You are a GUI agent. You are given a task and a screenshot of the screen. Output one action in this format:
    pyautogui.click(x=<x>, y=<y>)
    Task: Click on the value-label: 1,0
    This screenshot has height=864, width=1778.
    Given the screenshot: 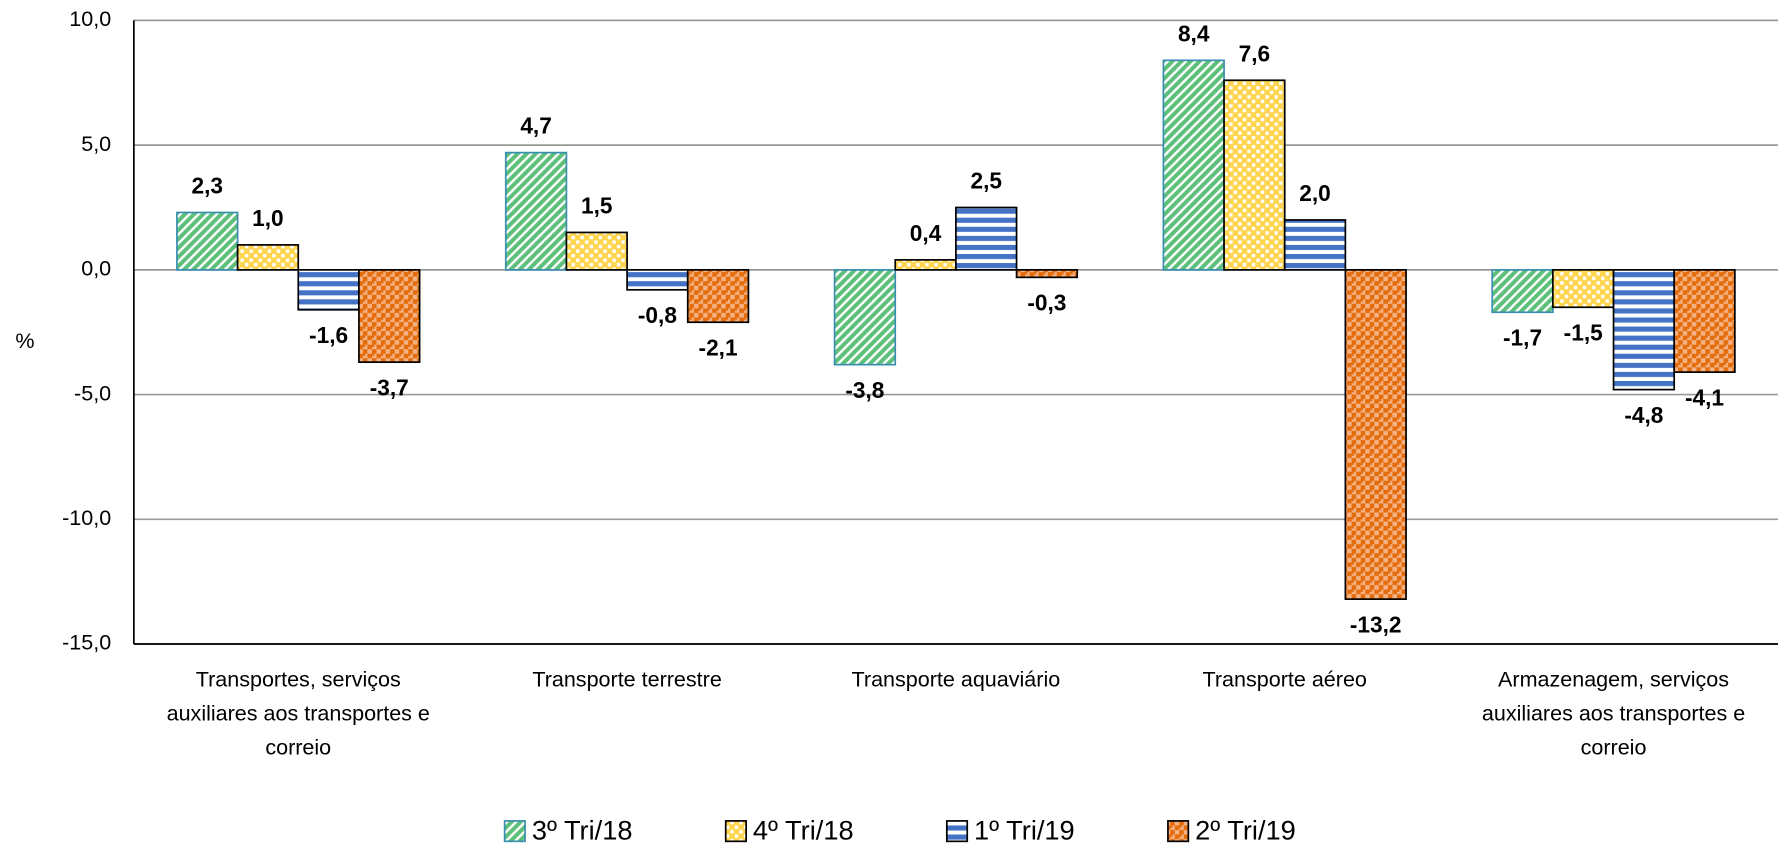 What is the action you would take?
    pyautogui.click(x=268, y=218)
    